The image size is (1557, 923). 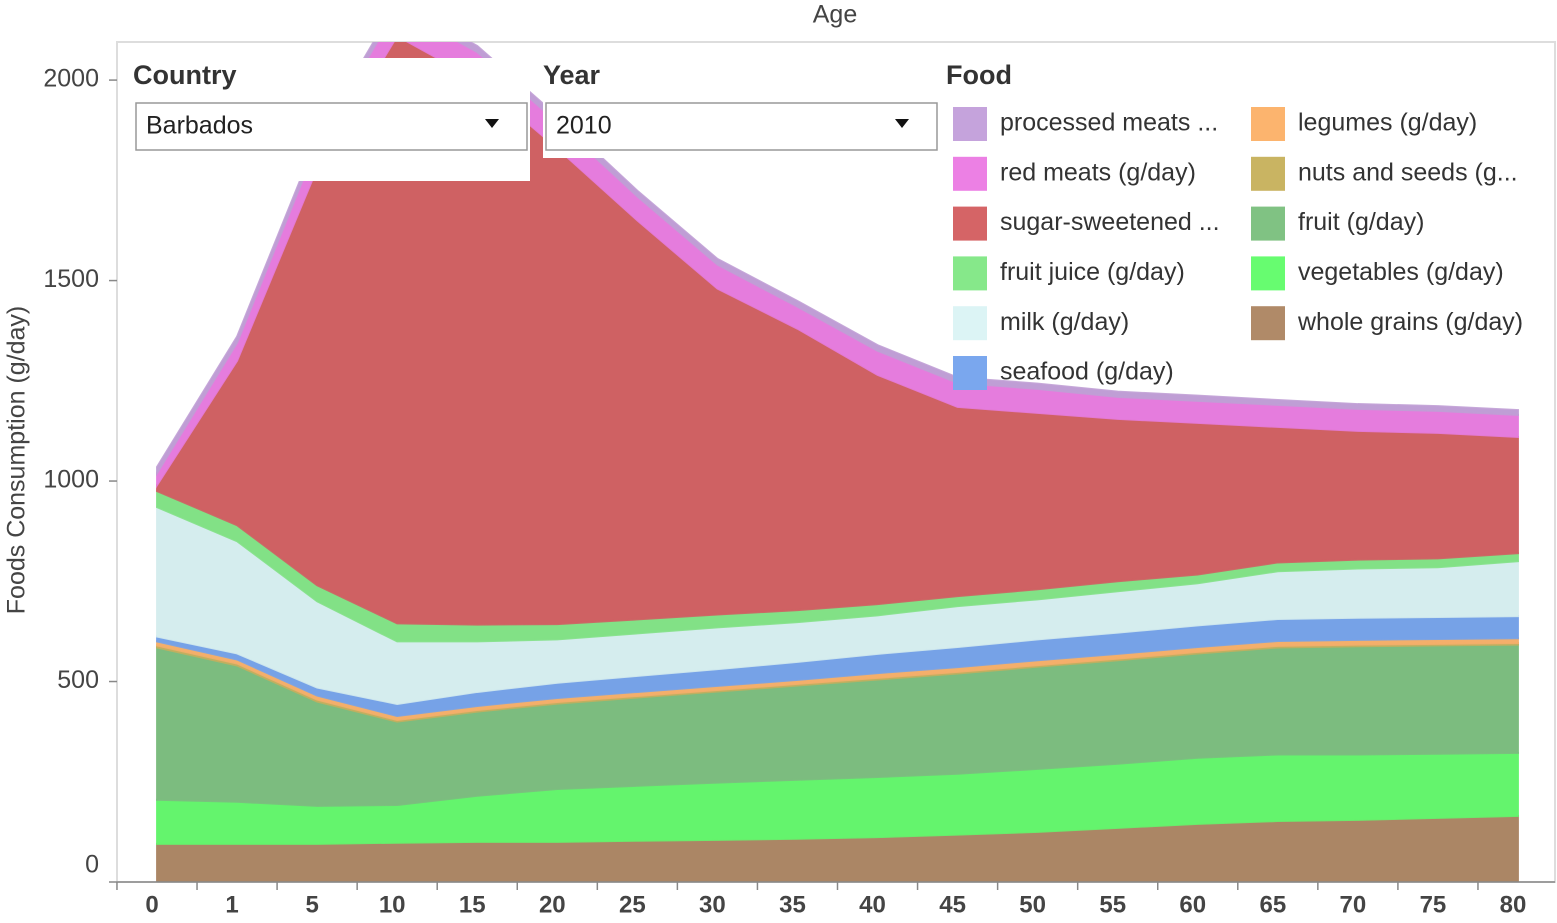 What do you see at coordinates (92, 865) in the screenshot?
I see `y-tick-label: 0` at bounding box center [92, 865].